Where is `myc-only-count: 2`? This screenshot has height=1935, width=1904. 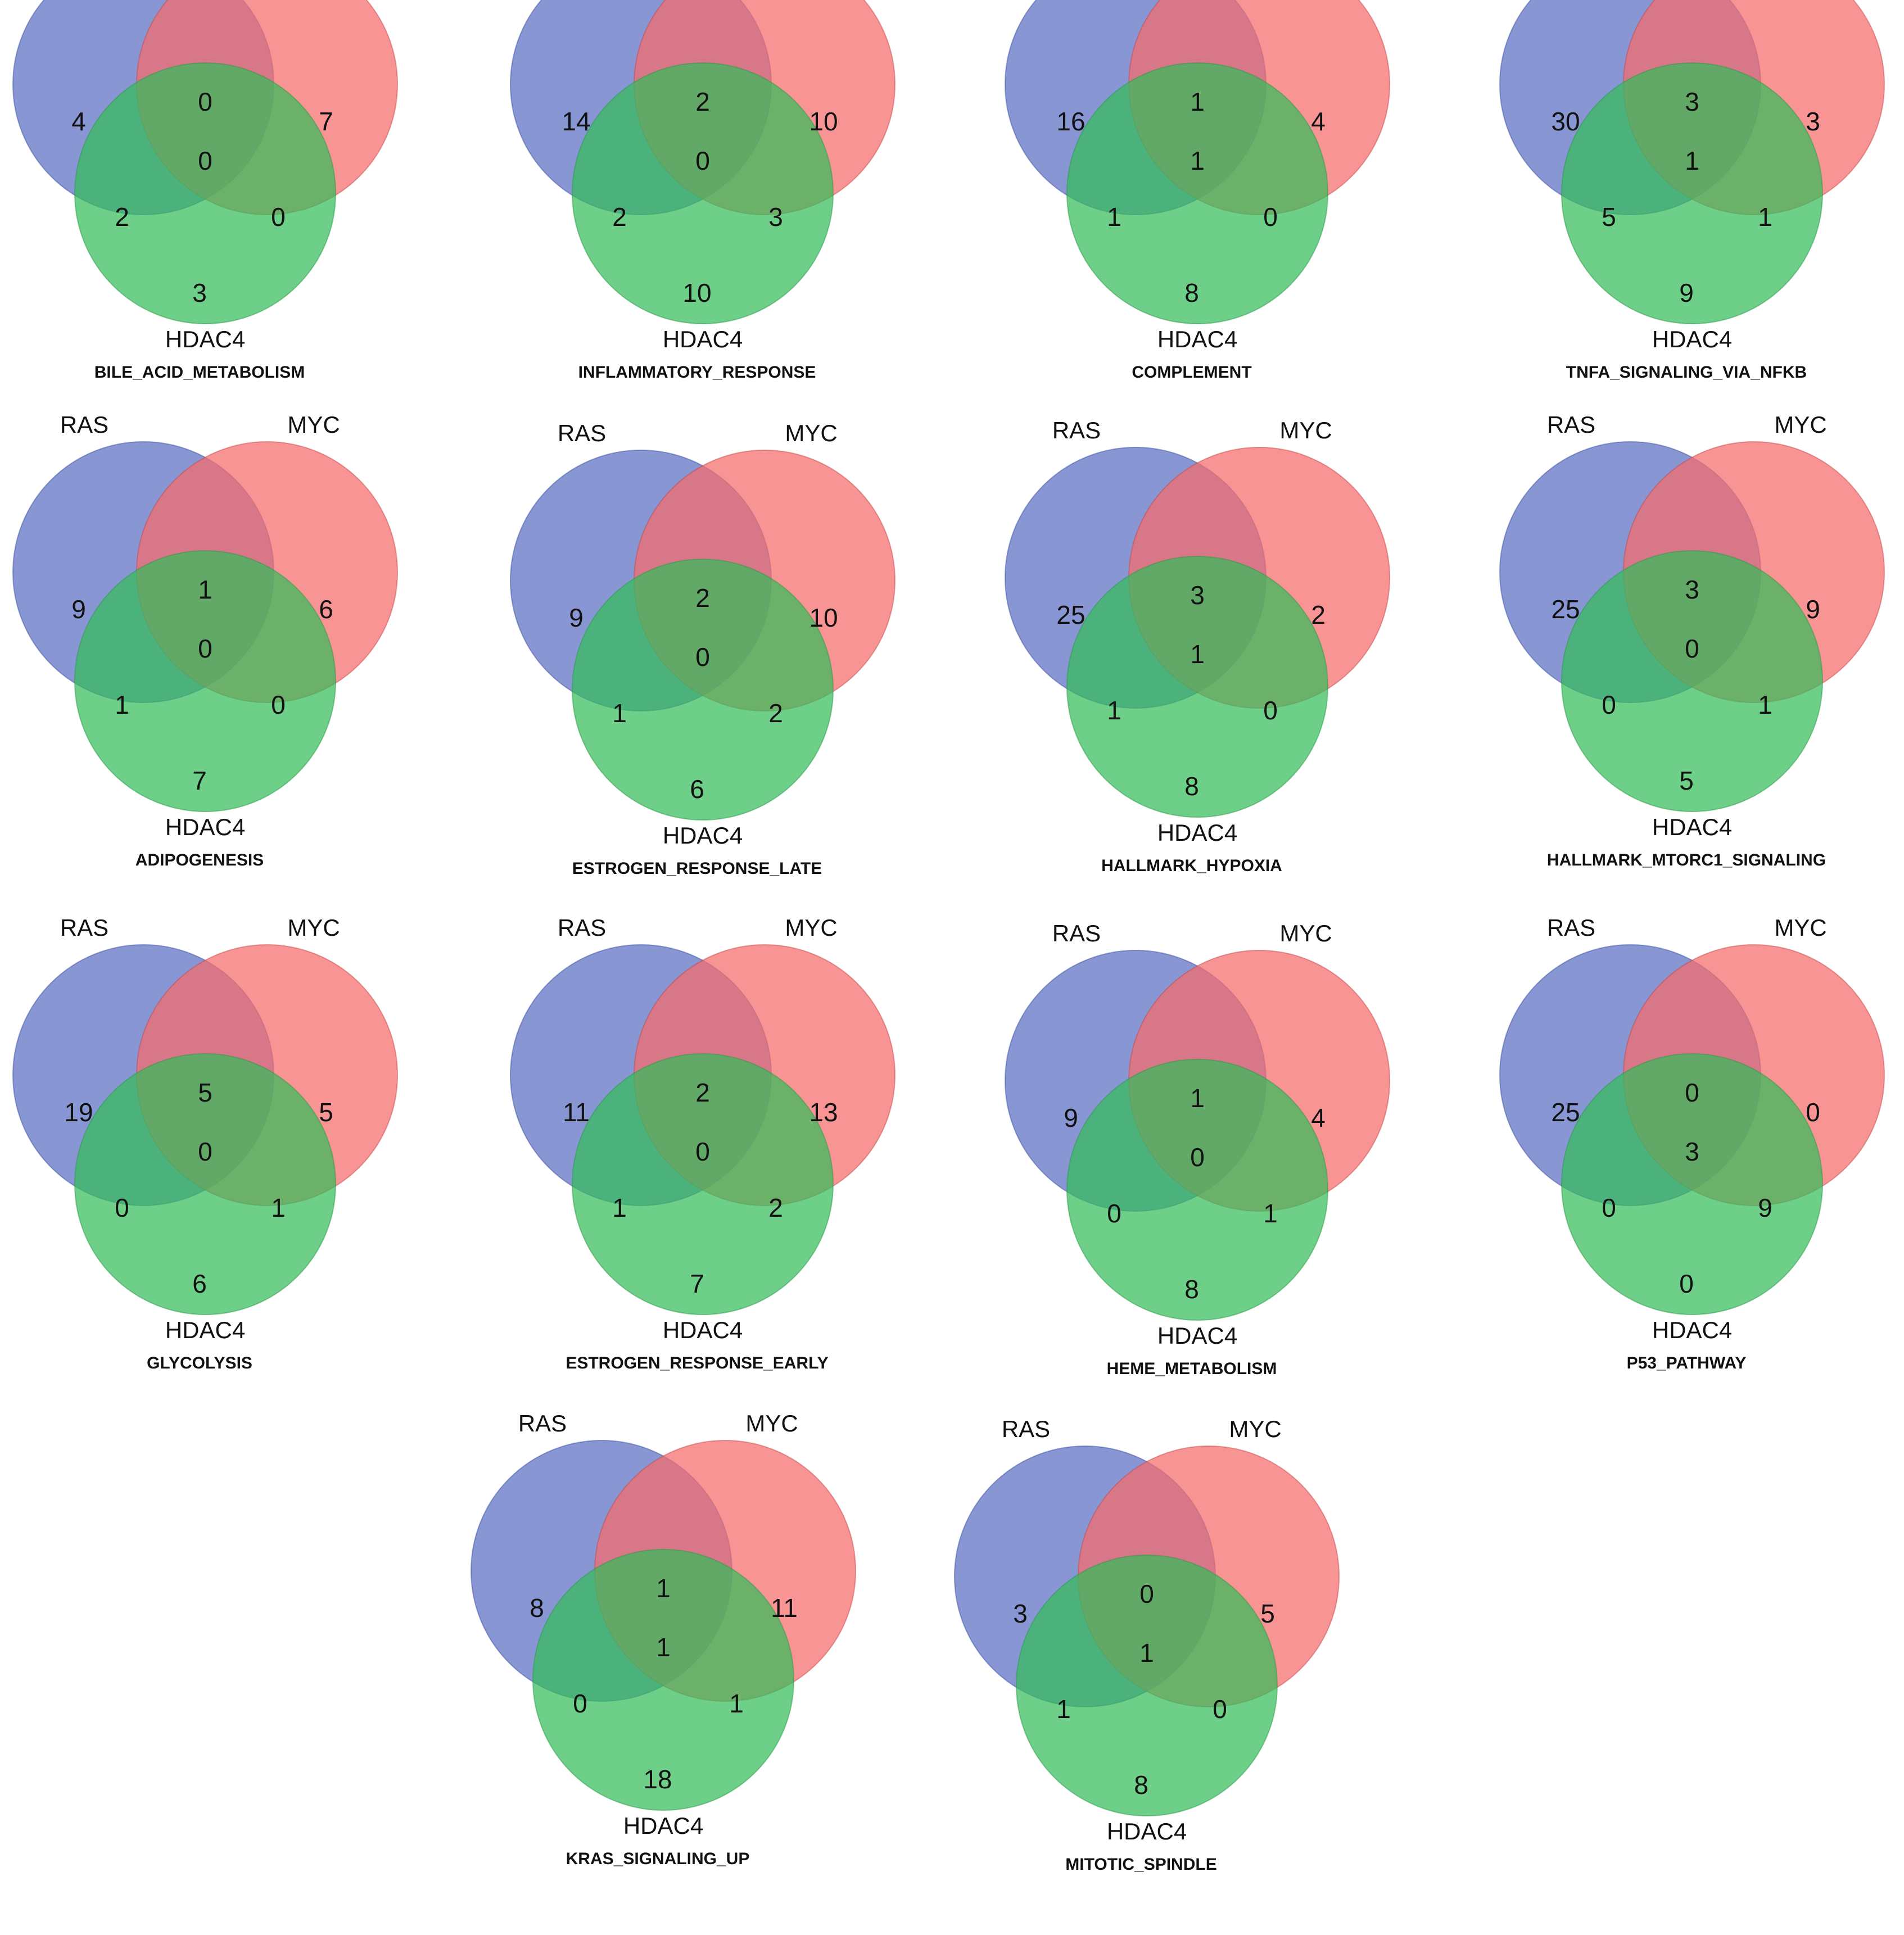
myc-only-count: 2 is located at coordinates (1318, 614).